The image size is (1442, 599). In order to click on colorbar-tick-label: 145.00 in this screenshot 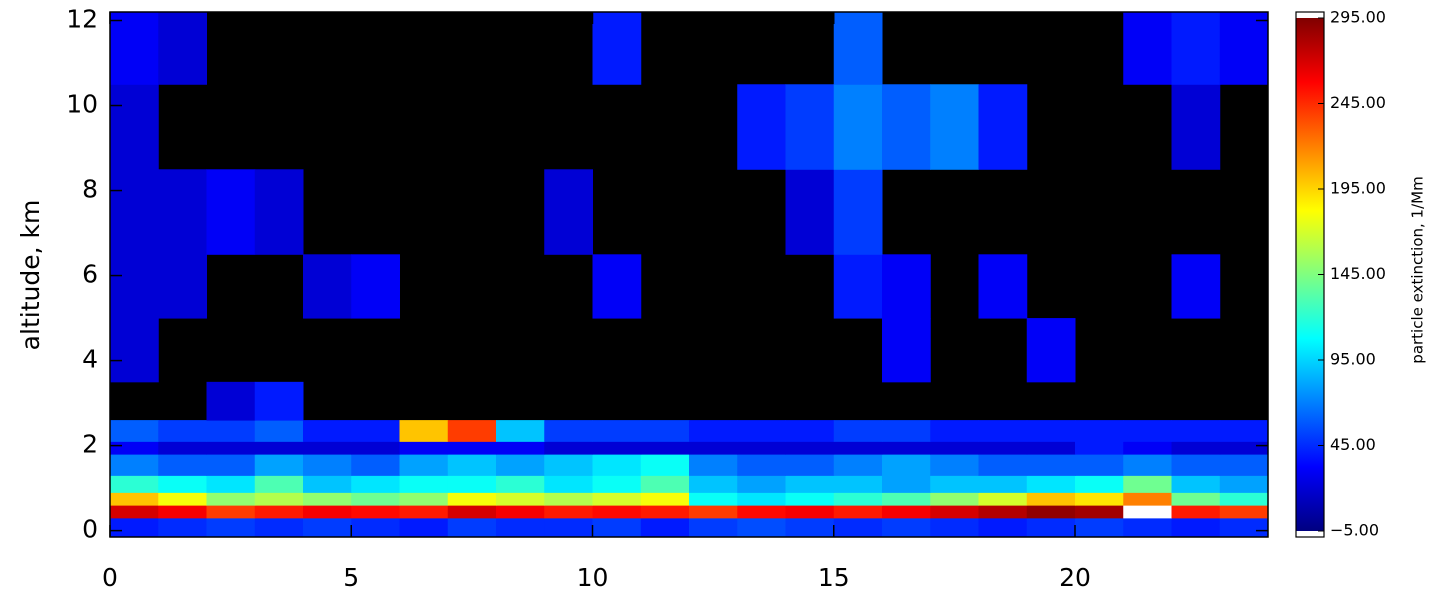, I will do `click(1358, 273)`.